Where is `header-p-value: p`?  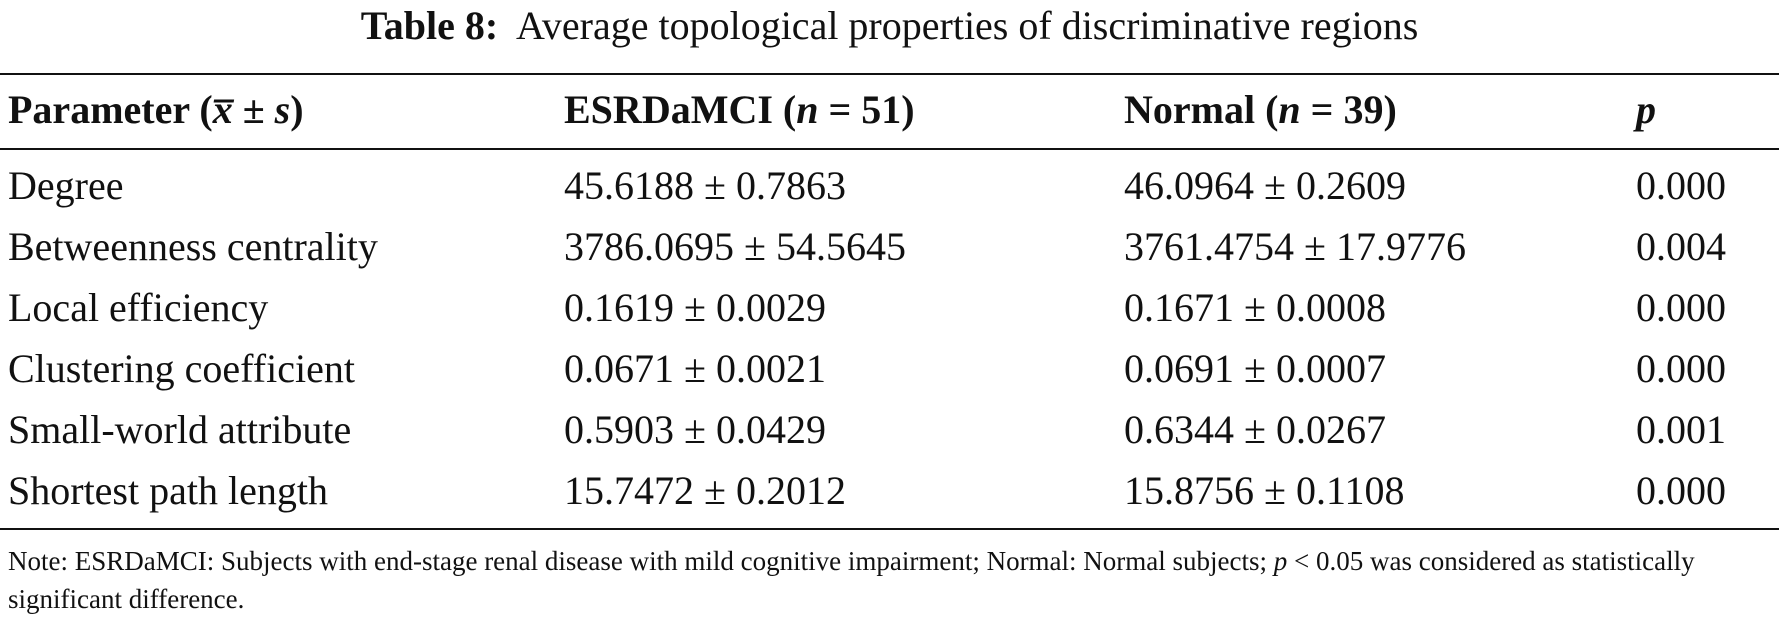
header-p-value: p is located at coordinates (1646, 109).